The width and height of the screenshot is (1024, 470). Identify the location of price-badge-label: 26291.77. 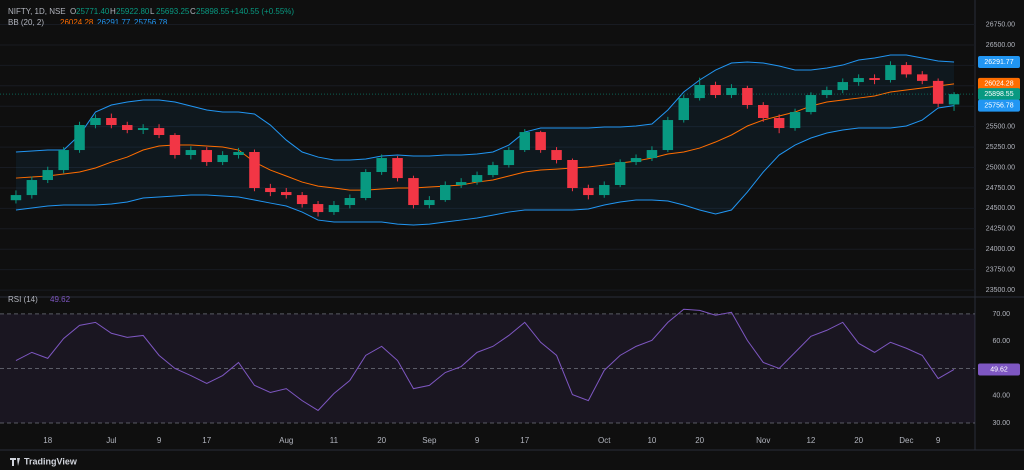
(998, 62).